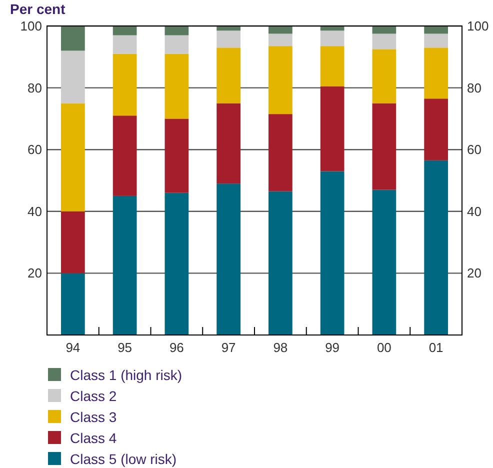 The height and width of the screenshot is (468, 493). Describe the element at coordinates (176, 347) in the screenshot. I see `x-tick-label: 96` at that location.